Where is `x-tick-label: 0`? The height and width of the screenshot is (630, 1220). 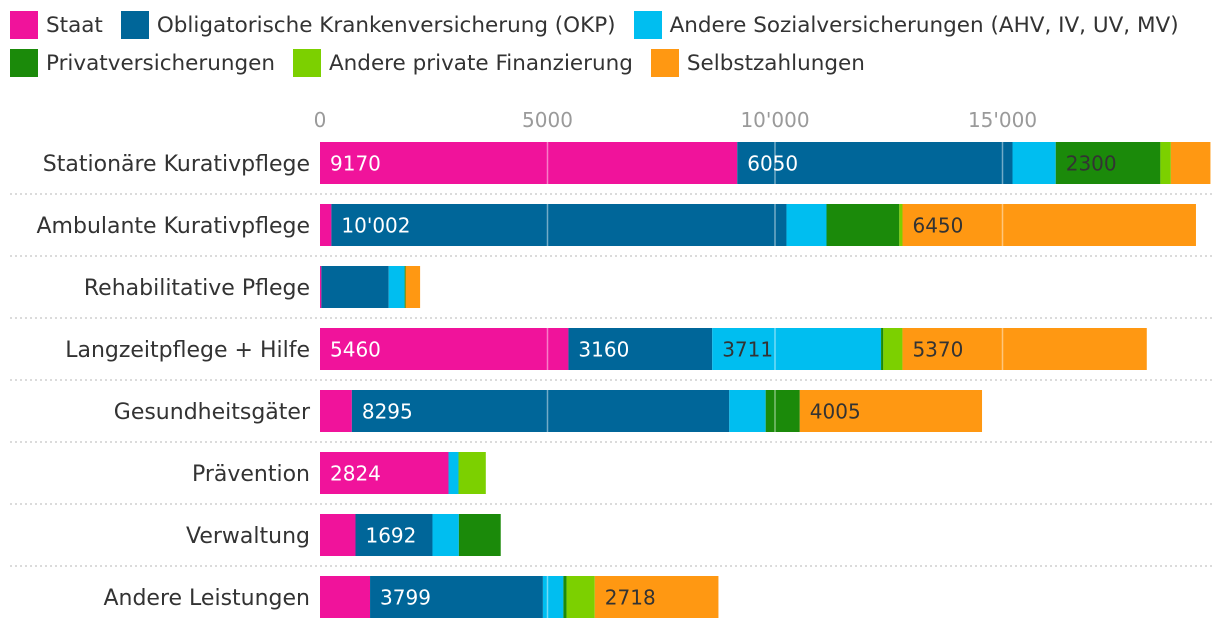 x-tick-label: 0 is located at coordinates (320, 120).